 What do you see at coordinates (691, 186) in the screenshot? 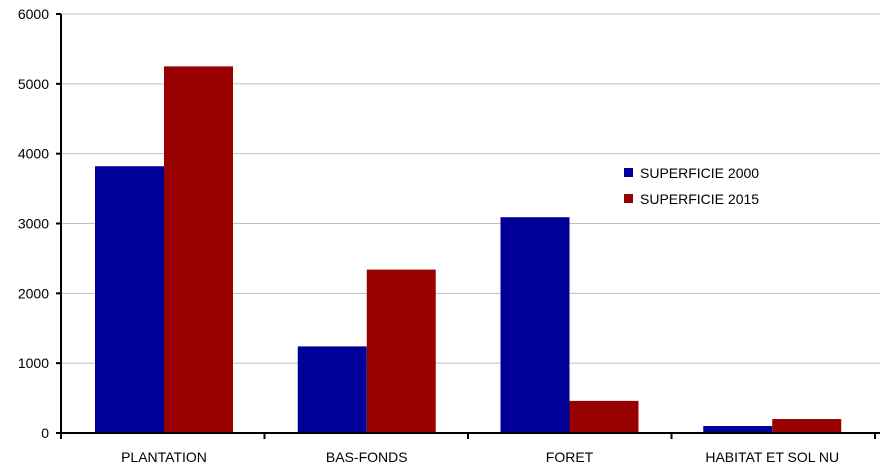
I see `legend: SUPERFICIE 2000 SUPERFICIE 2015` at bounding box center [691, 186].